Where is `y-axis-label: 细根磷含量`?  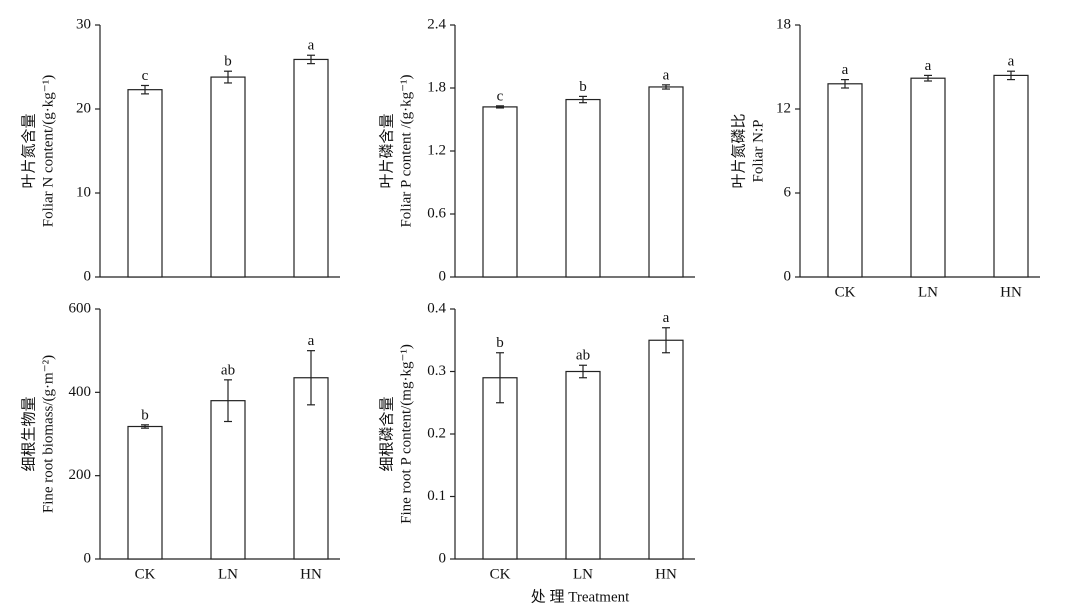 y-axis-label: 细根磷含量 is located at coordinates (386, 433).